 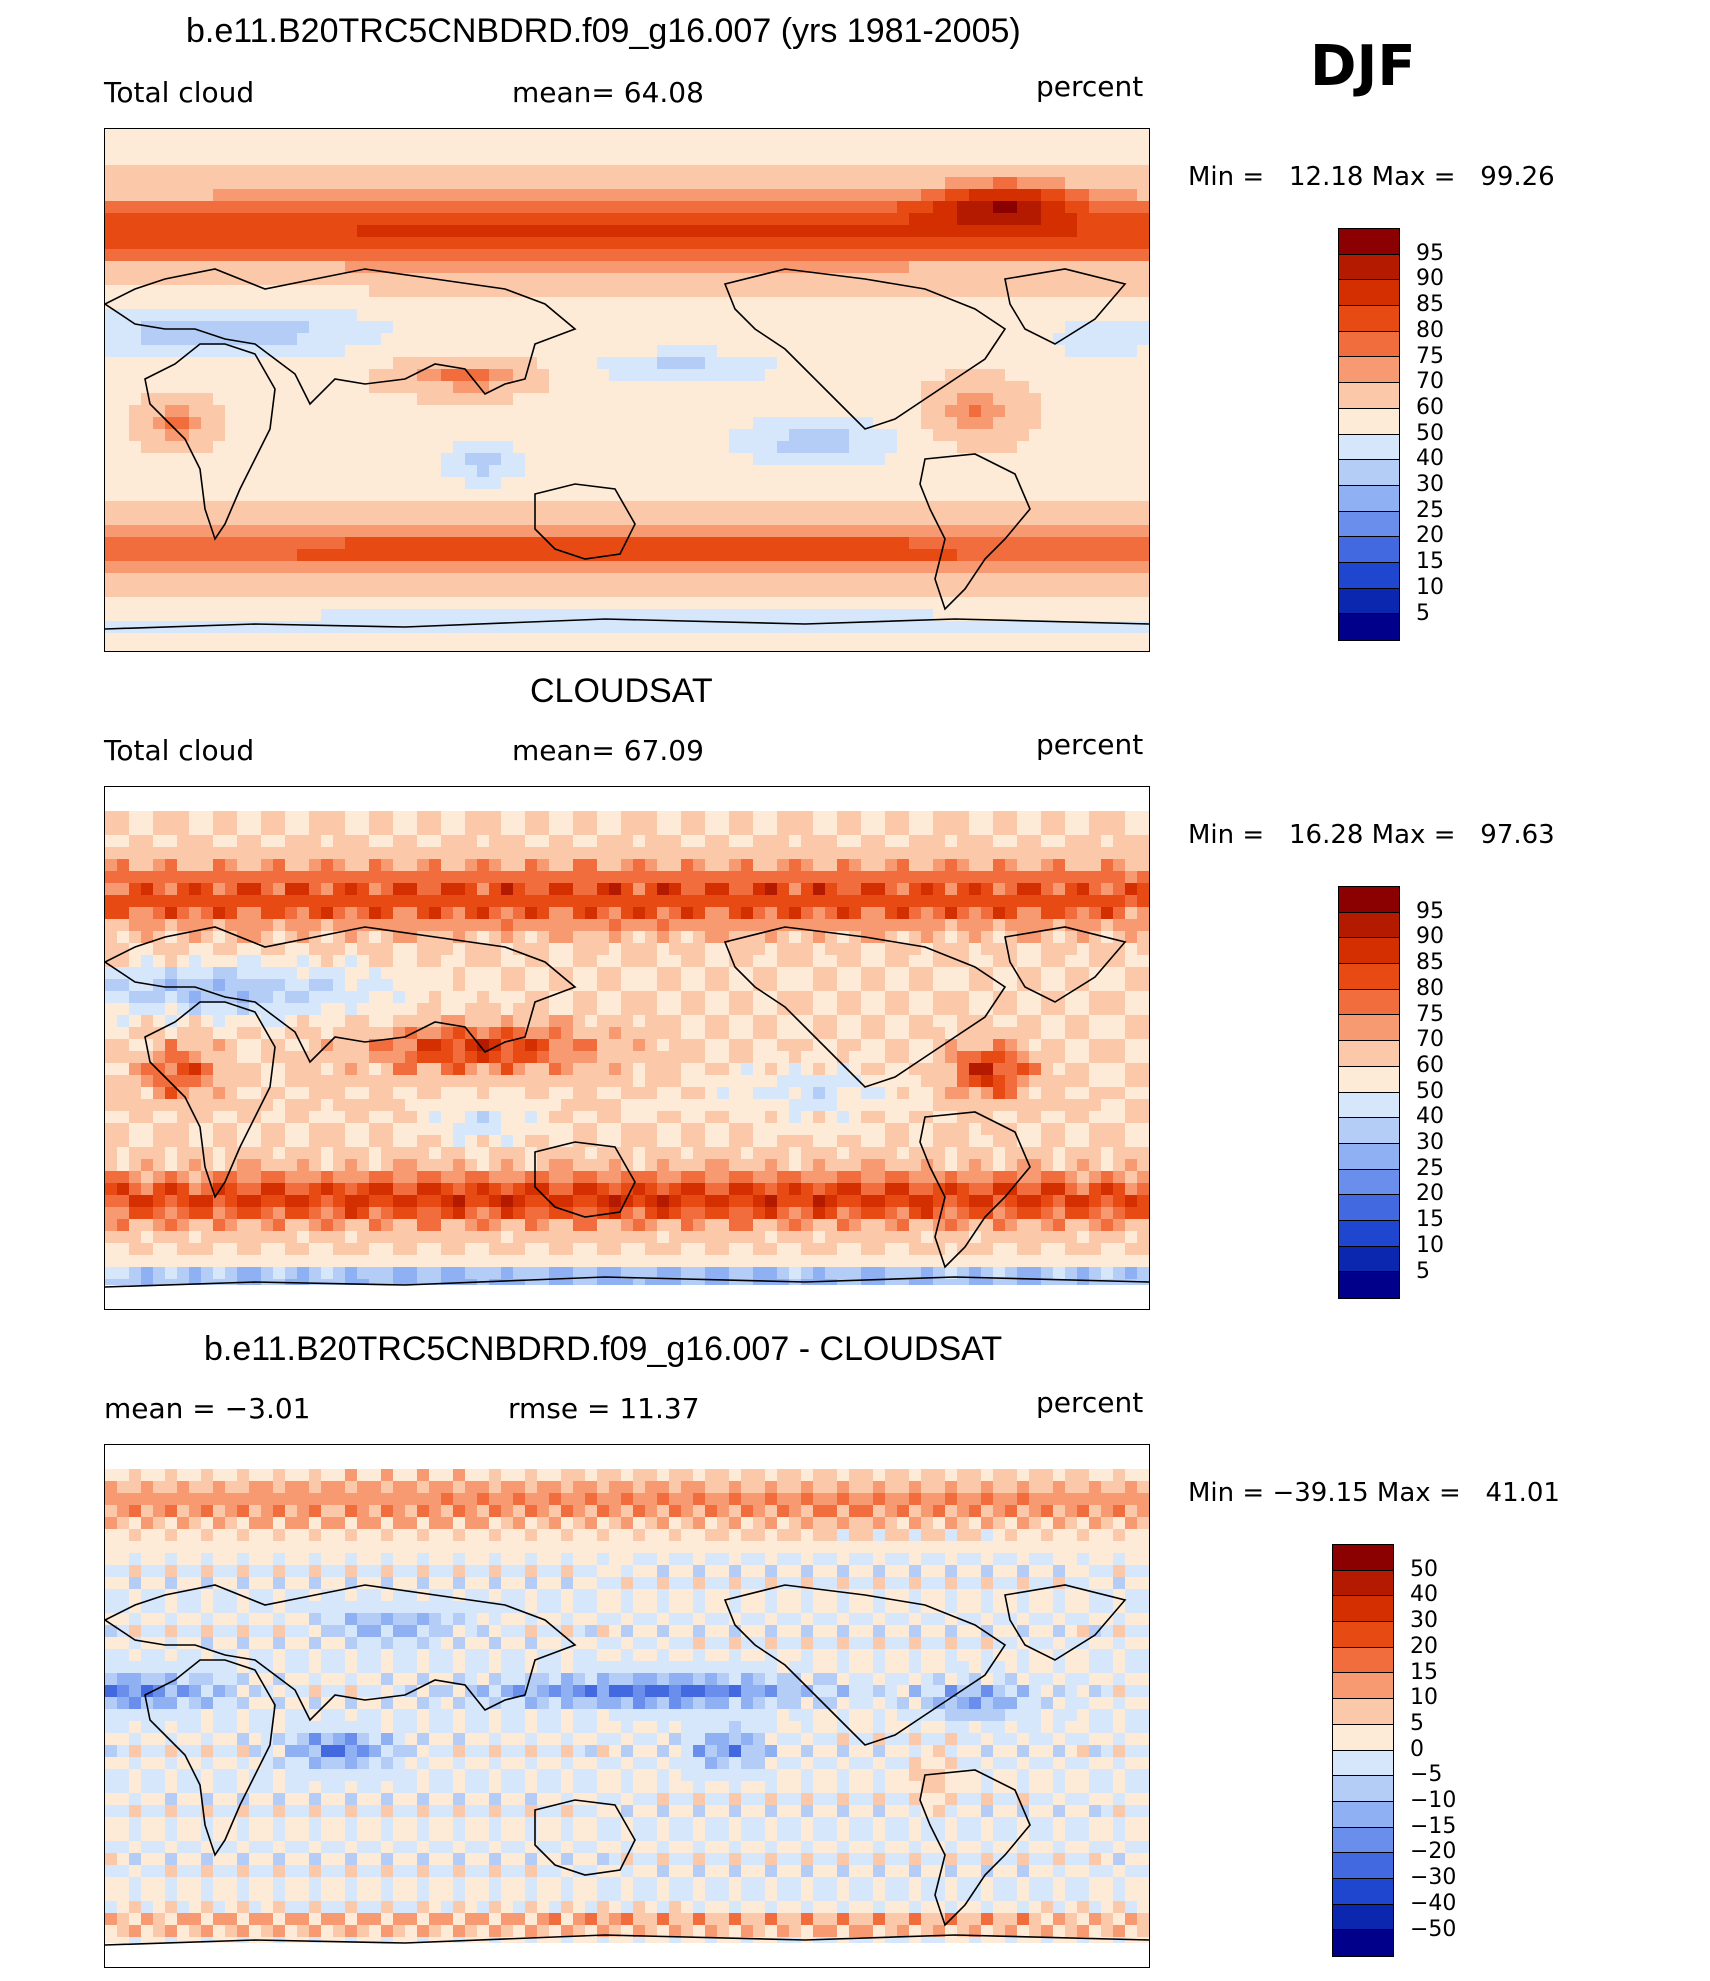 I want to click on panel-2-variable: Total cloud, so click(x=179, y=750).